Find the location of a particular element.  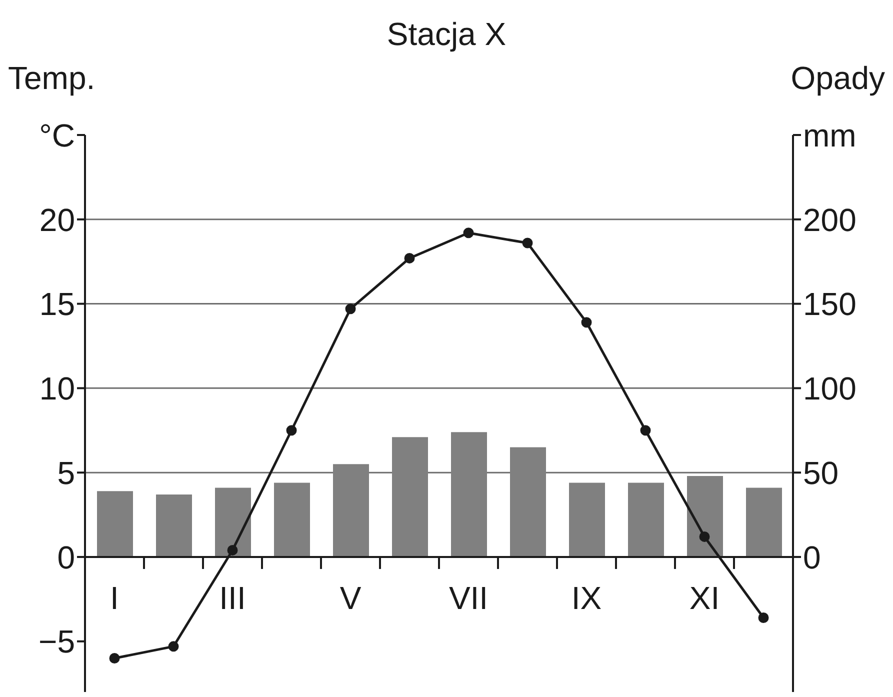

x-tick-label: IX is located at coordinates (586, 598).